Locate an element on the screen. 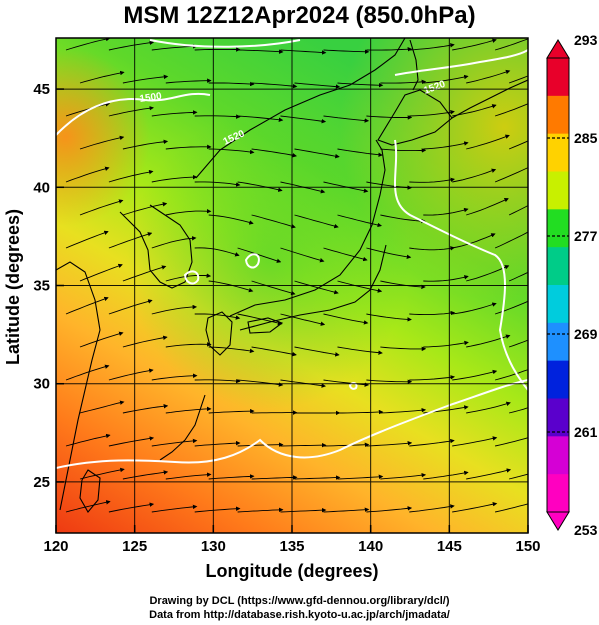 The height and width of the screenshot is (625, 599). contour-loop-sea is located at coordinates (252, 261).